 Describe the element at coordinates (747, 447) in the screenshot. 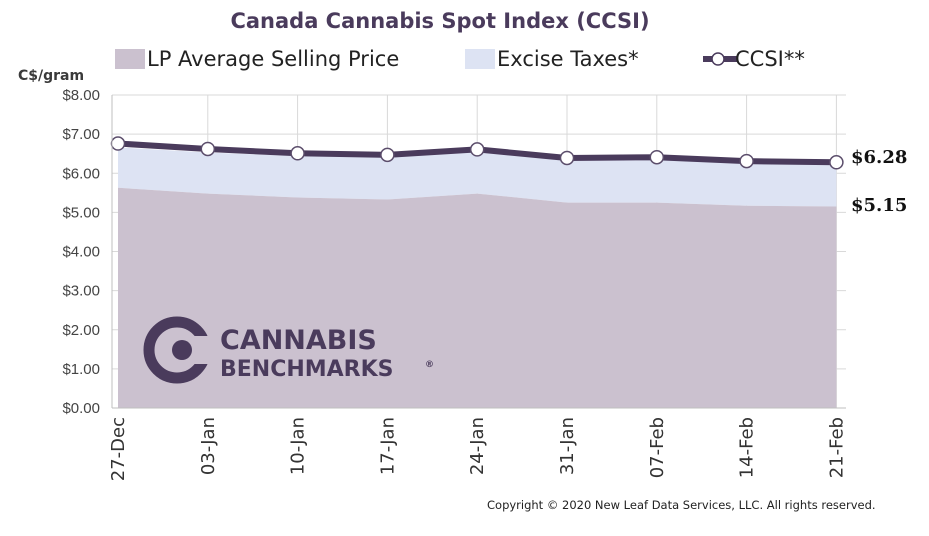

I see `x-tick-label: 14-Feb` at that location.